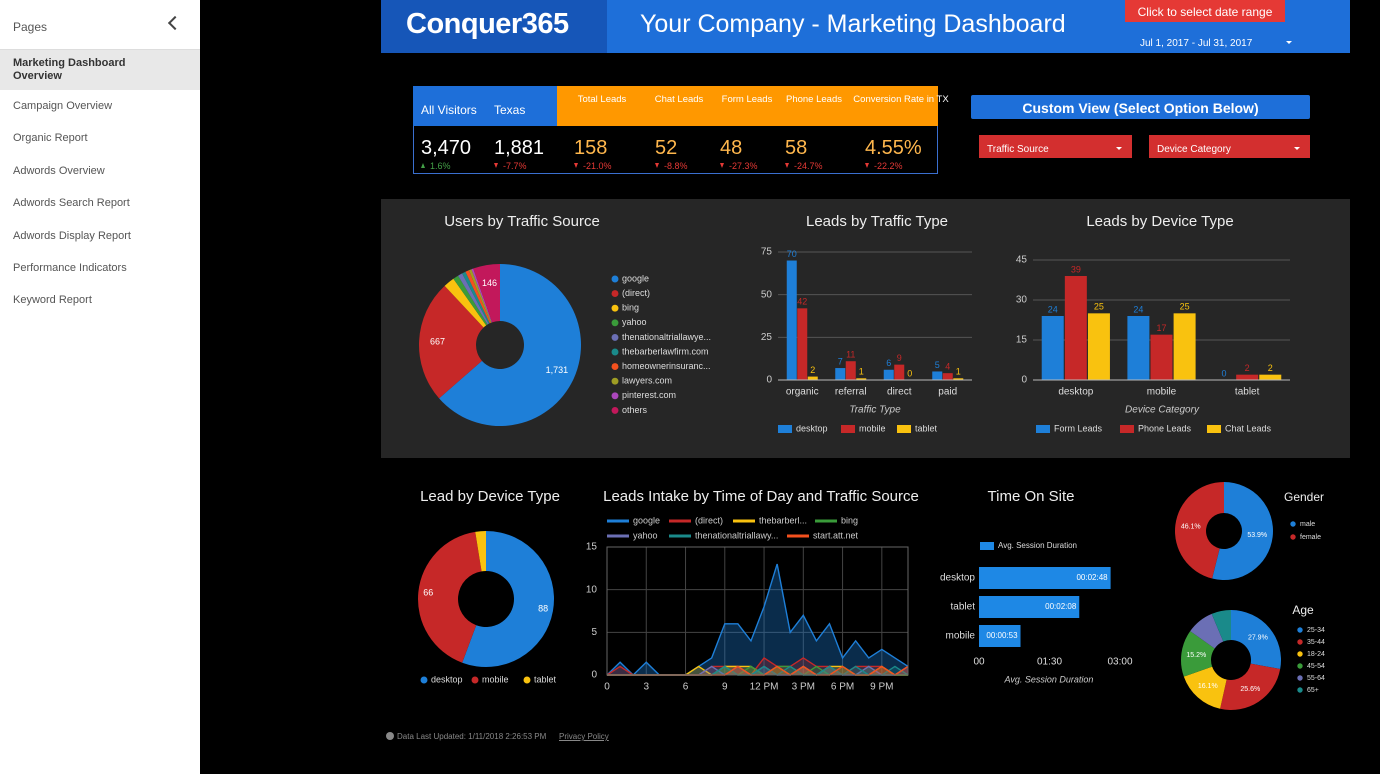 Image resolution: width=1380 pixels, height=774 pixels. I want to click on x-tick-label: 12 PM, so click(764, 687).